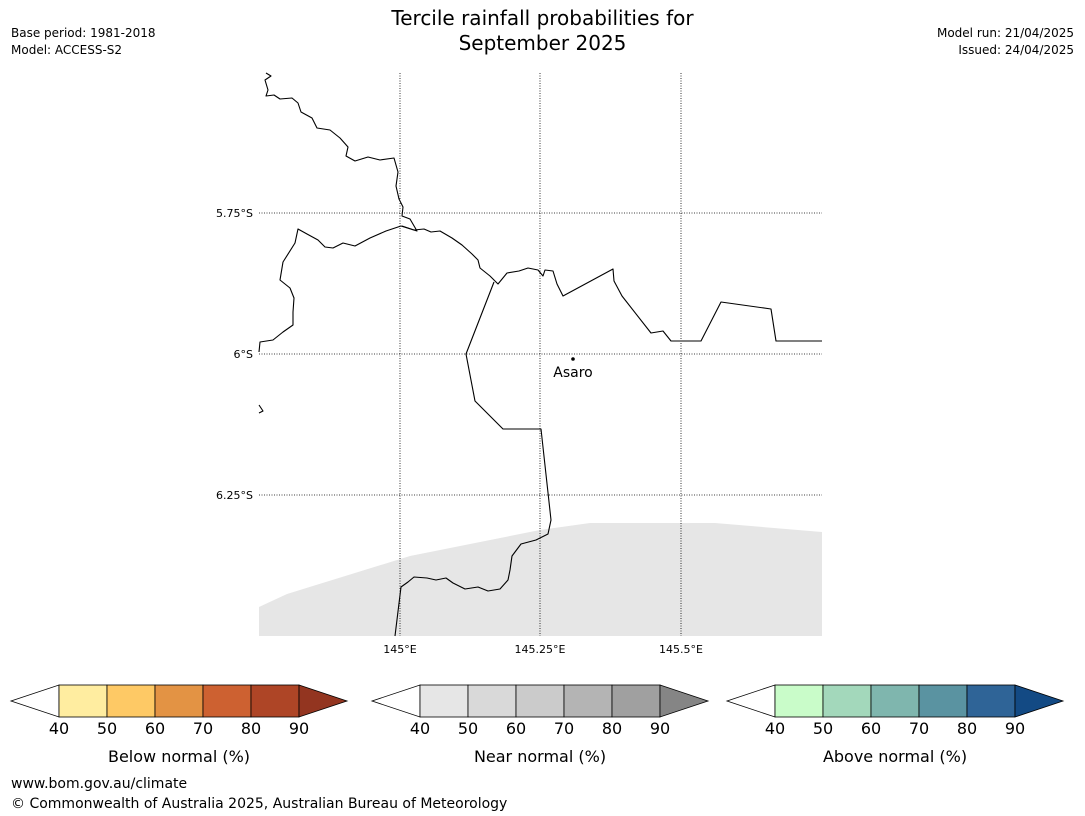 Image resolution: width=1085 pixels, height=816 pixels. Describe the element at coordinates (155, 728) in the screenshot. I see `colorbar-below-tick: 60` at that location.